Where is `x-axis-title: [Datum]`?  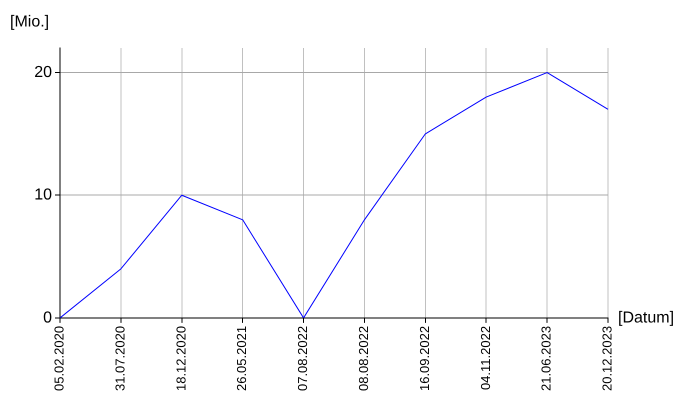 x-axis-title: [Datum] is located at coordinates (646, 317).